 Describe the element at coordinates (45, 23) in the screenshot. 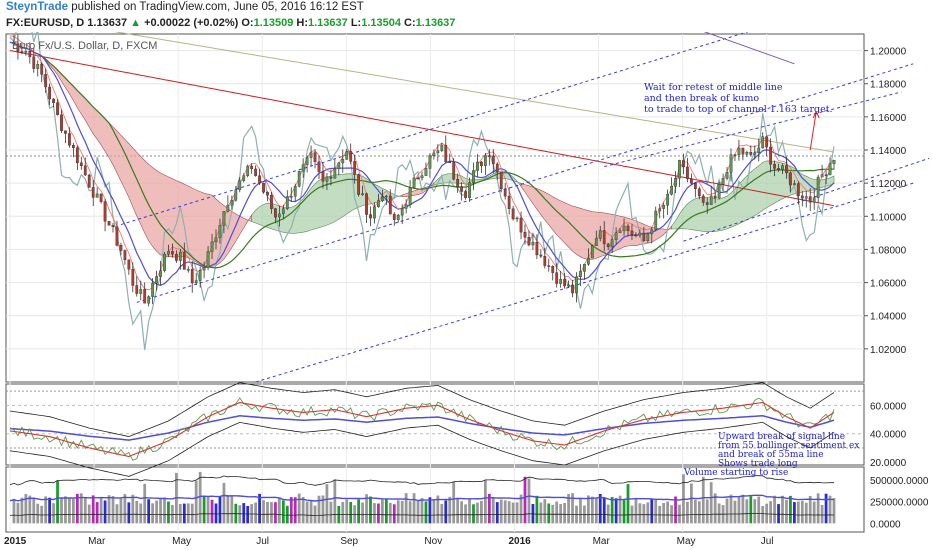

I see `symbol-label: FX:EURUSD, D` at that location.